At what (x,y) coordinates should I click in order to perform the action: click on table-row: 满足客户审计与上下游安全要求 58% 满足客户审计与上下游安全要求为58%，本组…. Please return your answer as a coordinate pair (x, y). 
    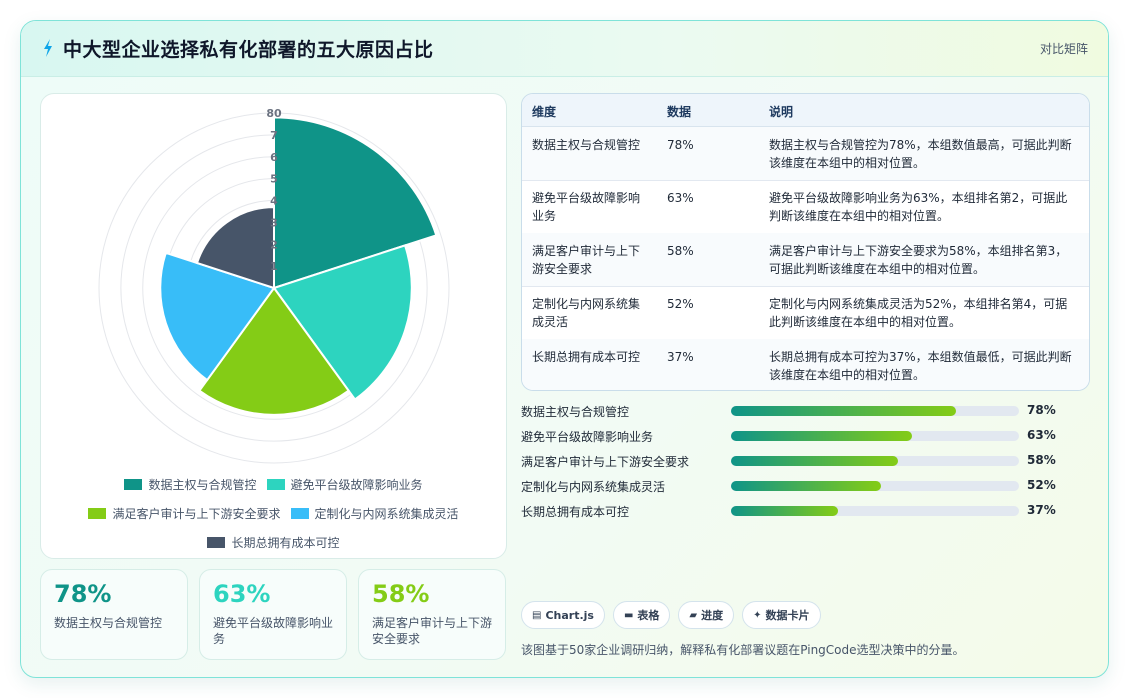
    Looking at the image, I should click on (805, 260).